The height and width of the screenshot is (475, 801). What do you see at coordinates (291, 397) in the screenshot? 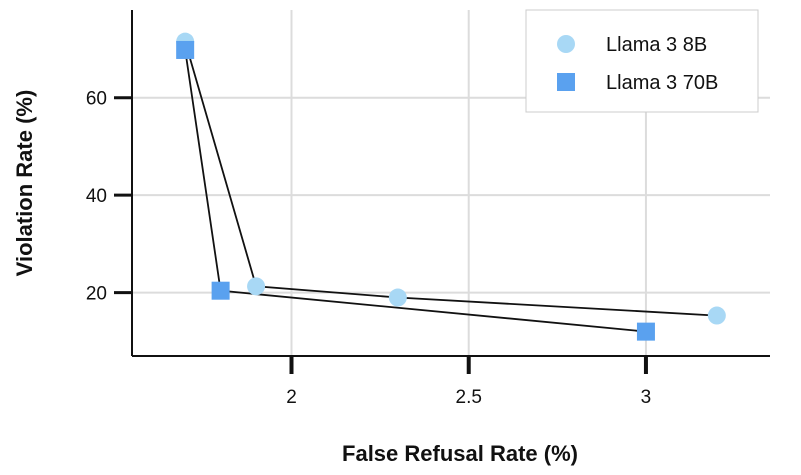
I see `x-tick-label: 2` at bounding box center [291, 397].